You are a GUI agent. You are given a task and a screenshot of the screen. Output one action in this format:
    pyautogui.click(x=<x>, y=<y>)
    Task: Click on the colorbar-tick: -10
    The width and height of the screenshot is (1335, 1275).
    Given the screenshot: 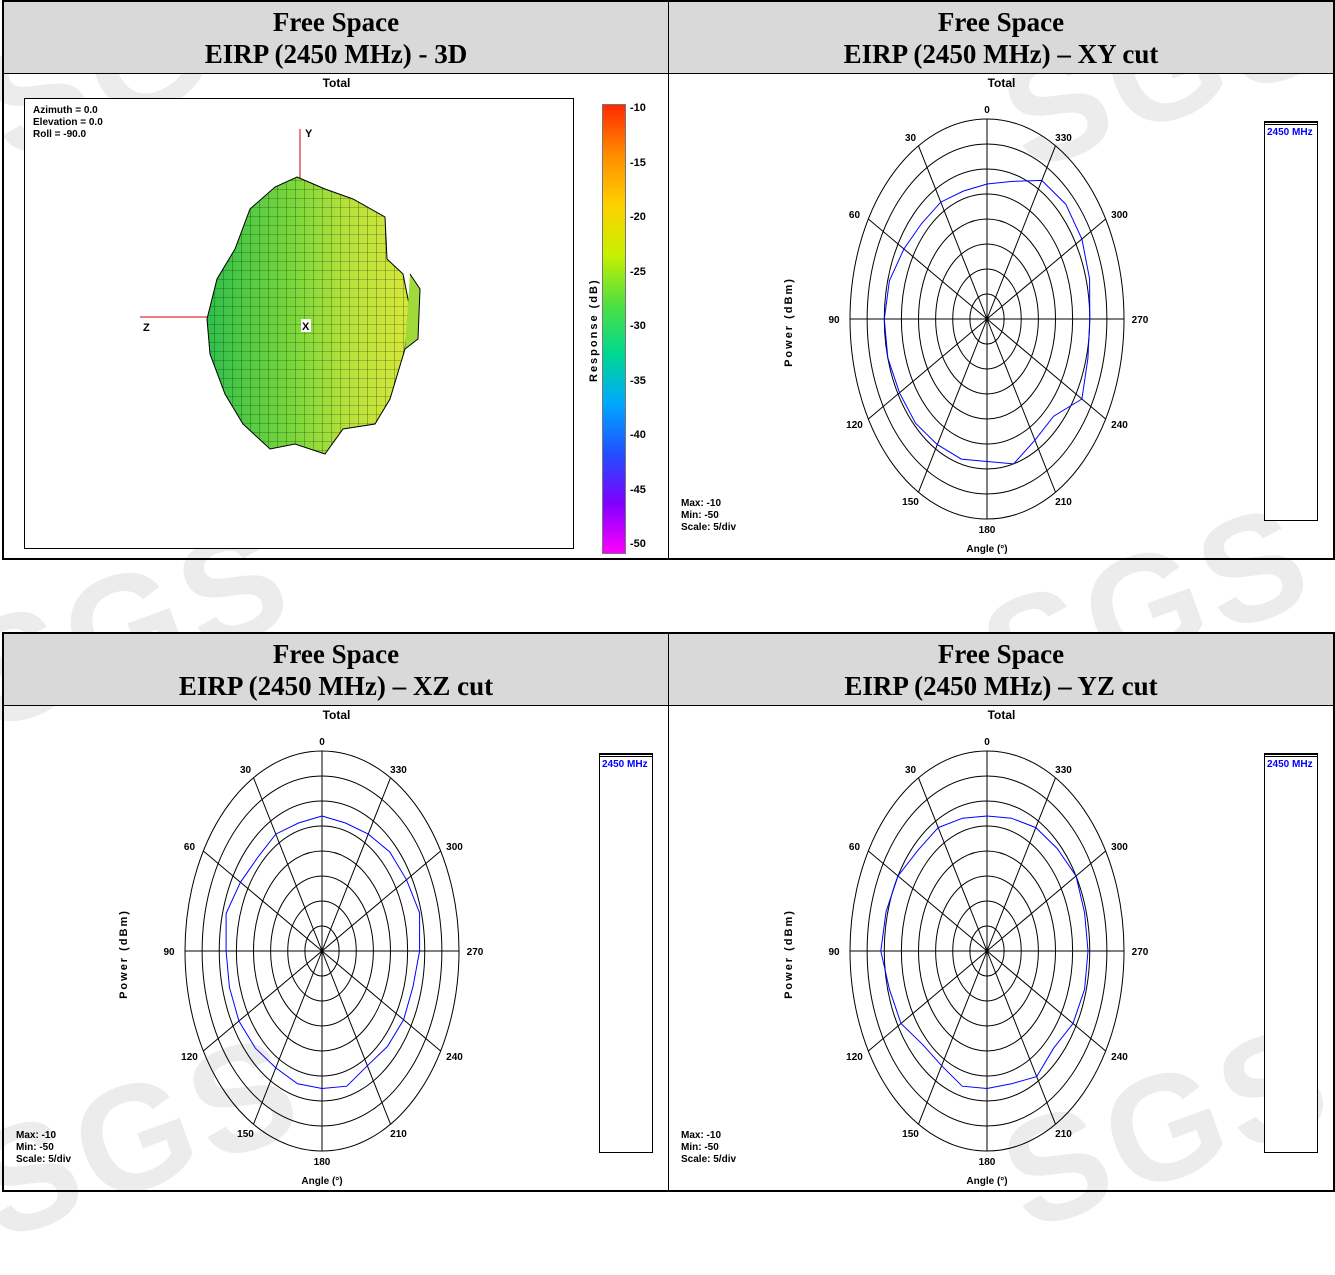 What is the action you would take?
    pyautogui.click(x=638, y=108)
    